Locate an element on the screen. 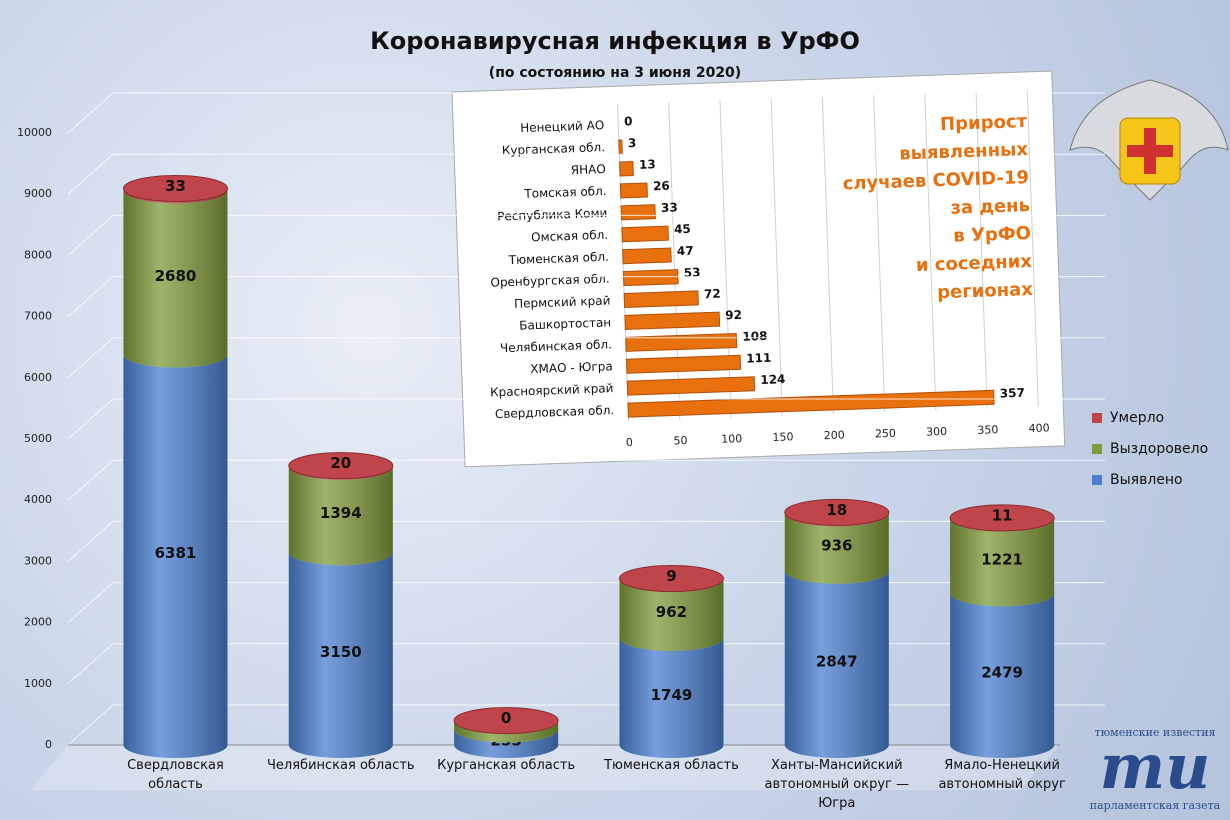 The width and height of the screenshot is (1230, 820). y-tick-label: Башкортостан is located at coordinates (565, 323).